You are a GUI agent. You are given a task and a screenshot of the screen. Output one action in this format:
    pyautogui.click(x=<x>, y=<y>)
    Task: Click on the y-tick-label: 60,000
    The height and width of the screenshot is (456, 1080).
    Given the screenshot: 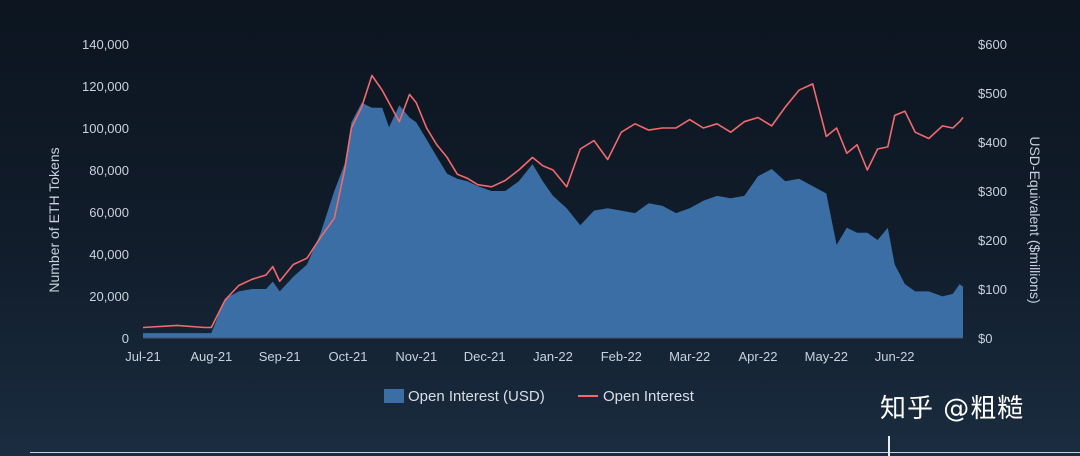 What is the action you would take?
    pyautogui.click(x=109, y=212)
    